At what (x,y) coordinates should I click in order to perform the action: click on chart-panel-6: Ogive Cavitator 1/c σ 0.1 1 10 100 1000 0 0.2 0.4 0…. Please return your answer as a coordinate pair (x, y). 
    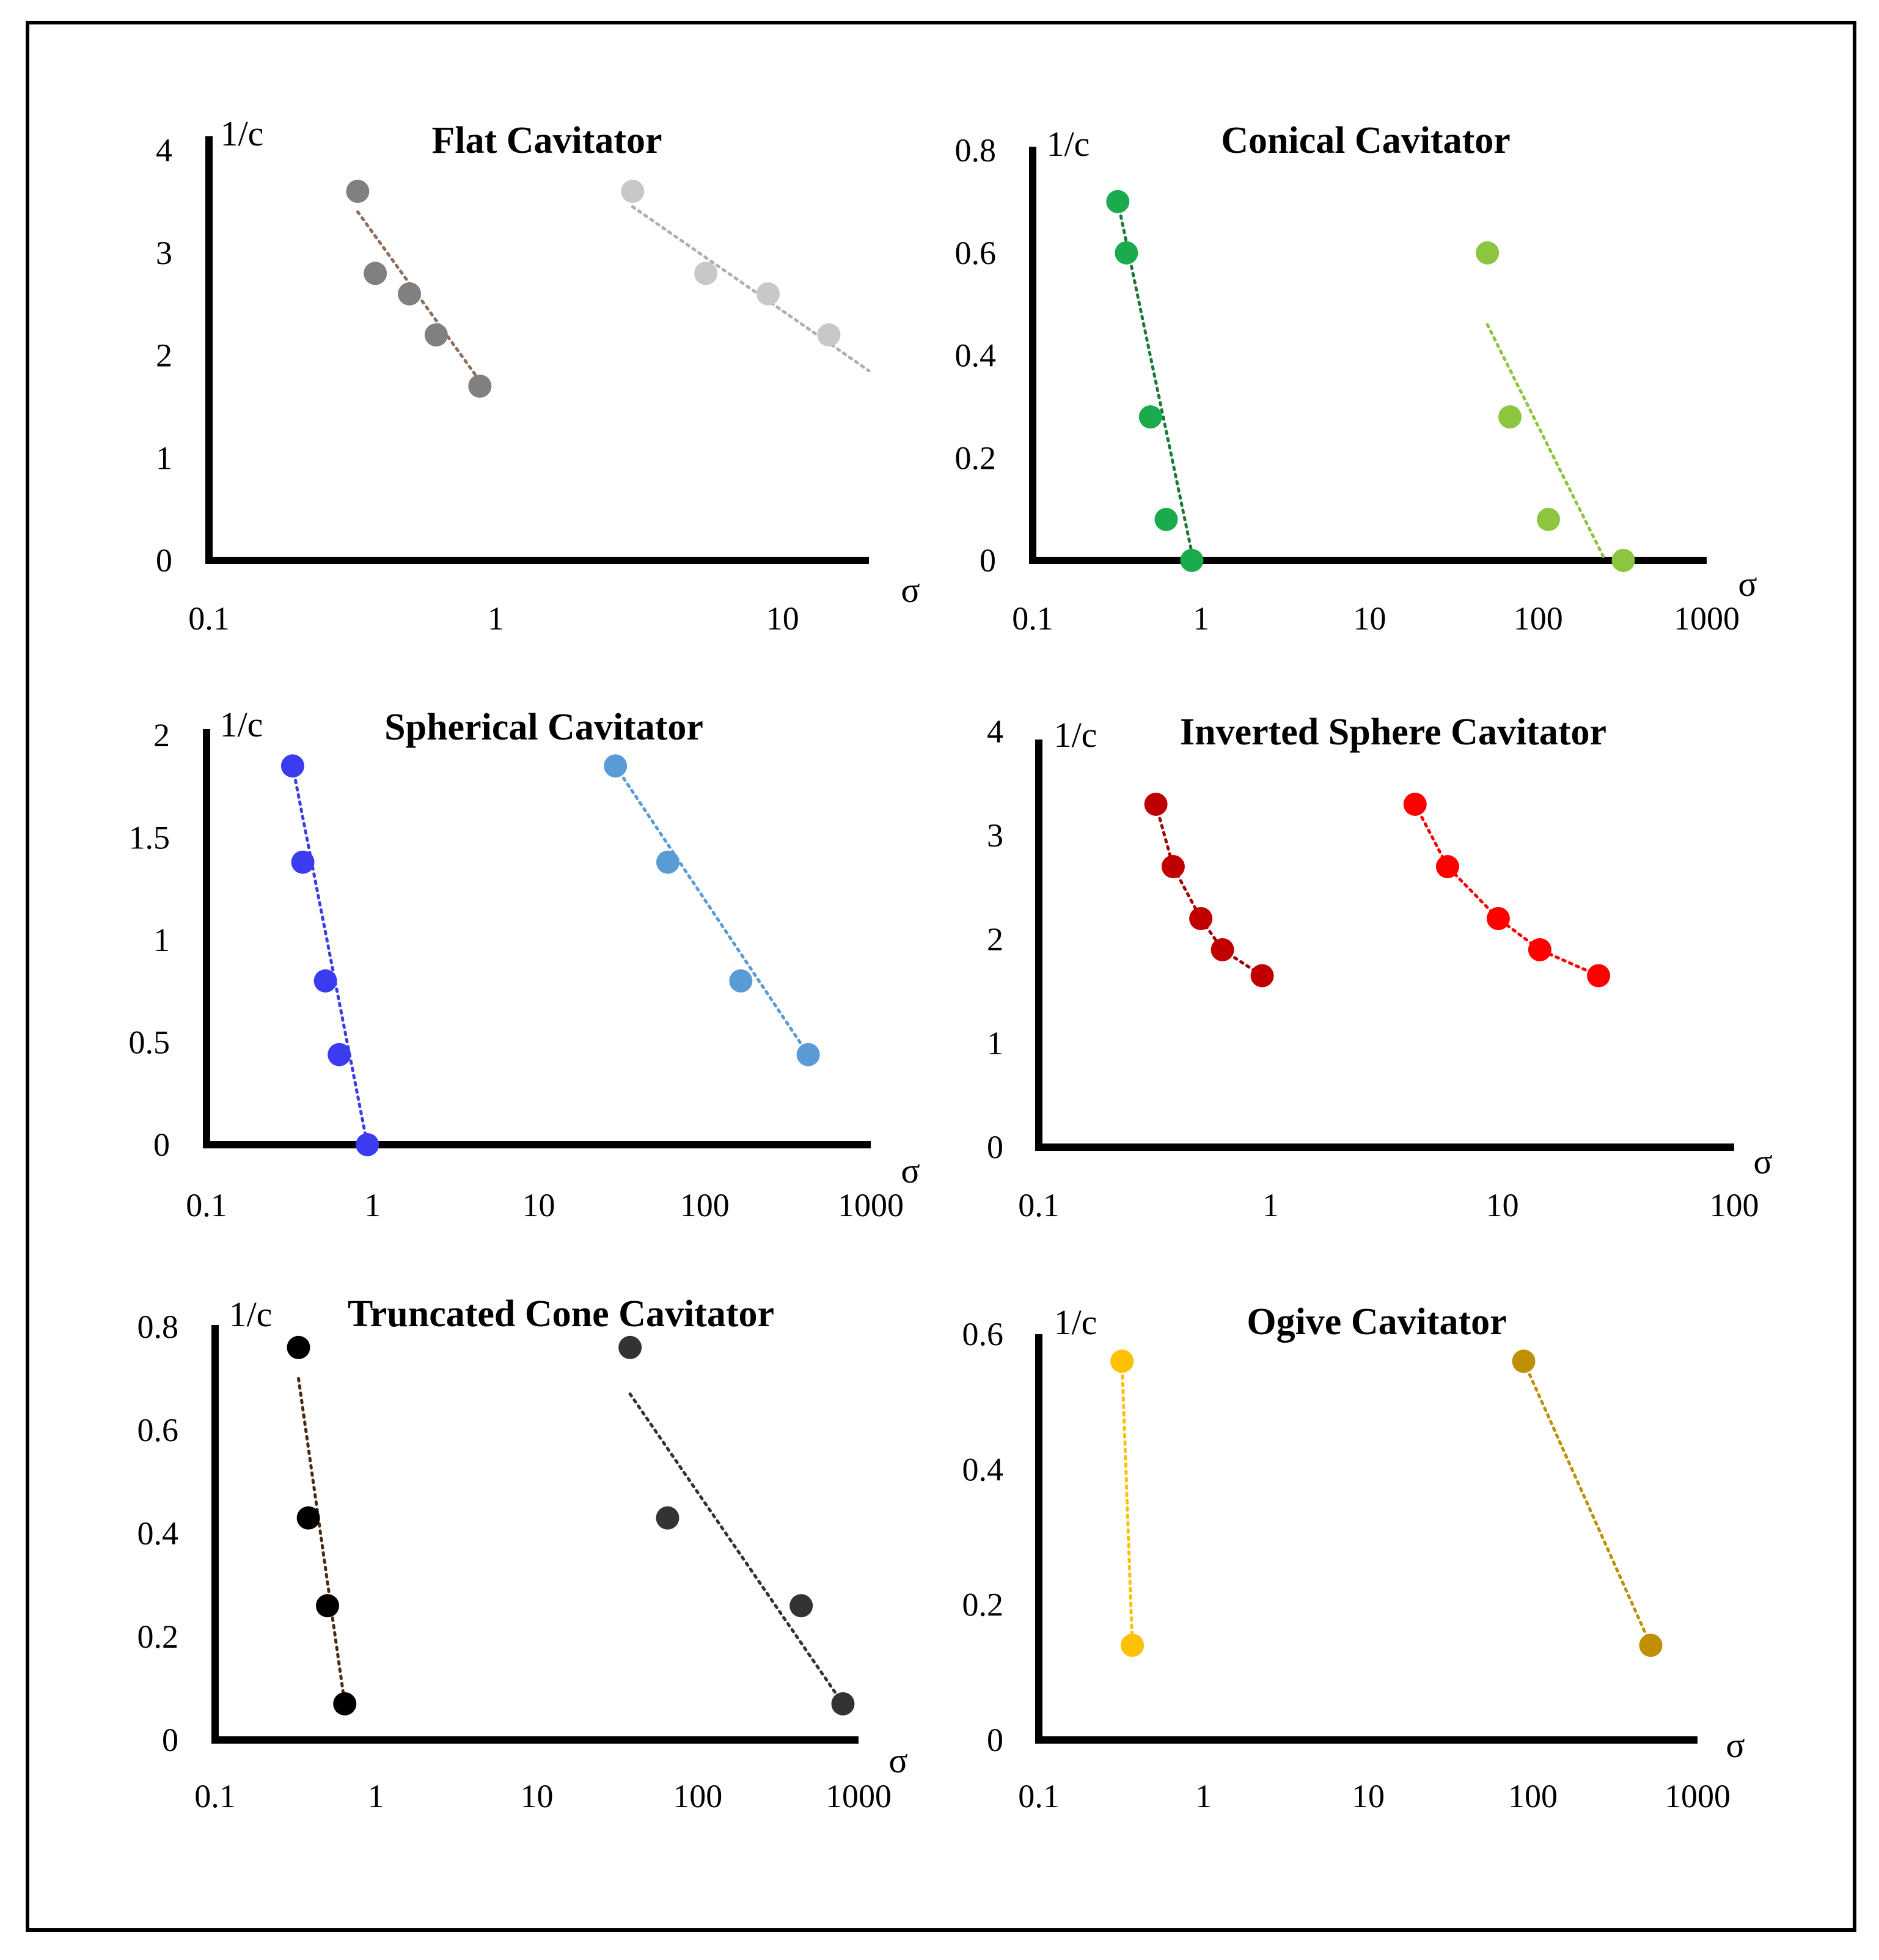
    Looking at the image, I should click on (1354, 1558).